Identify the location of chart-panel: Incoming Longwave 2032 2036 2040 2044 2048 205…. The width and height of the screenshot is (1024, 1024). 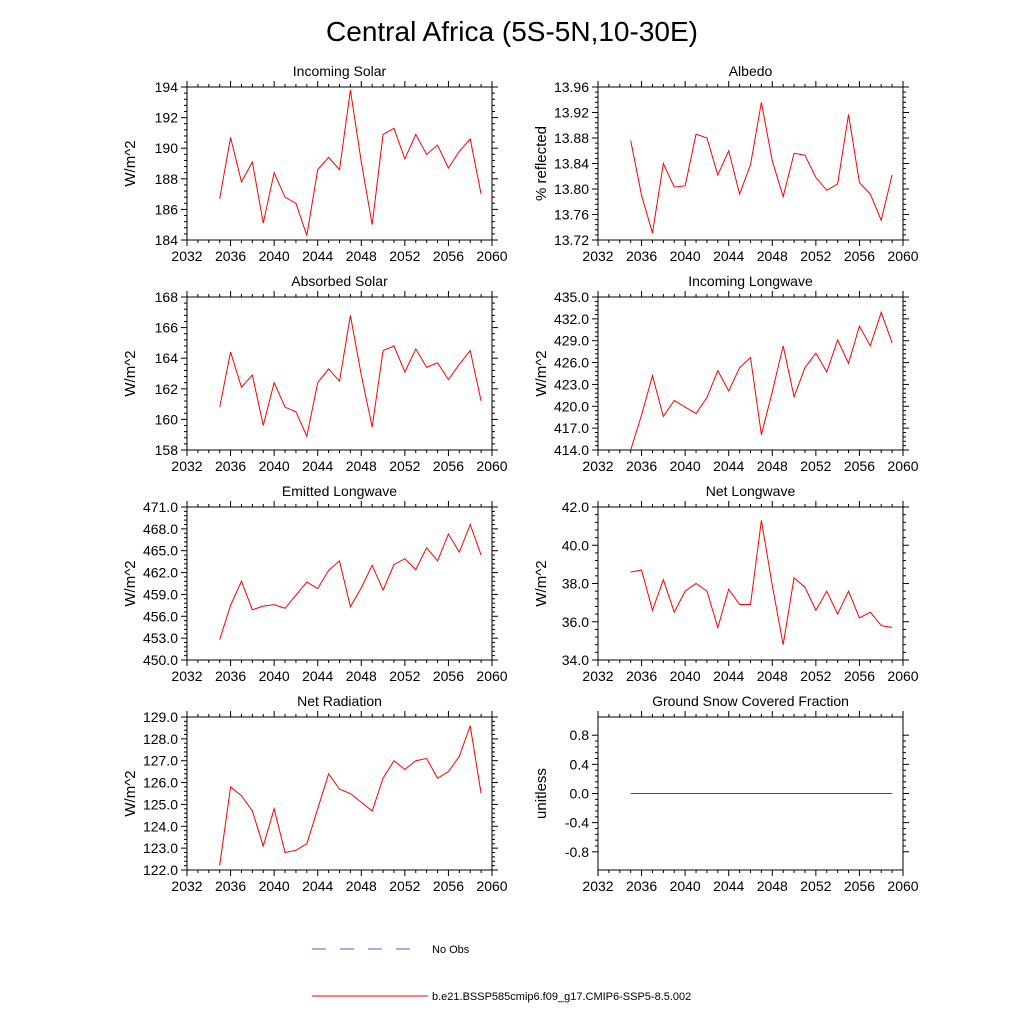
(726, 373).